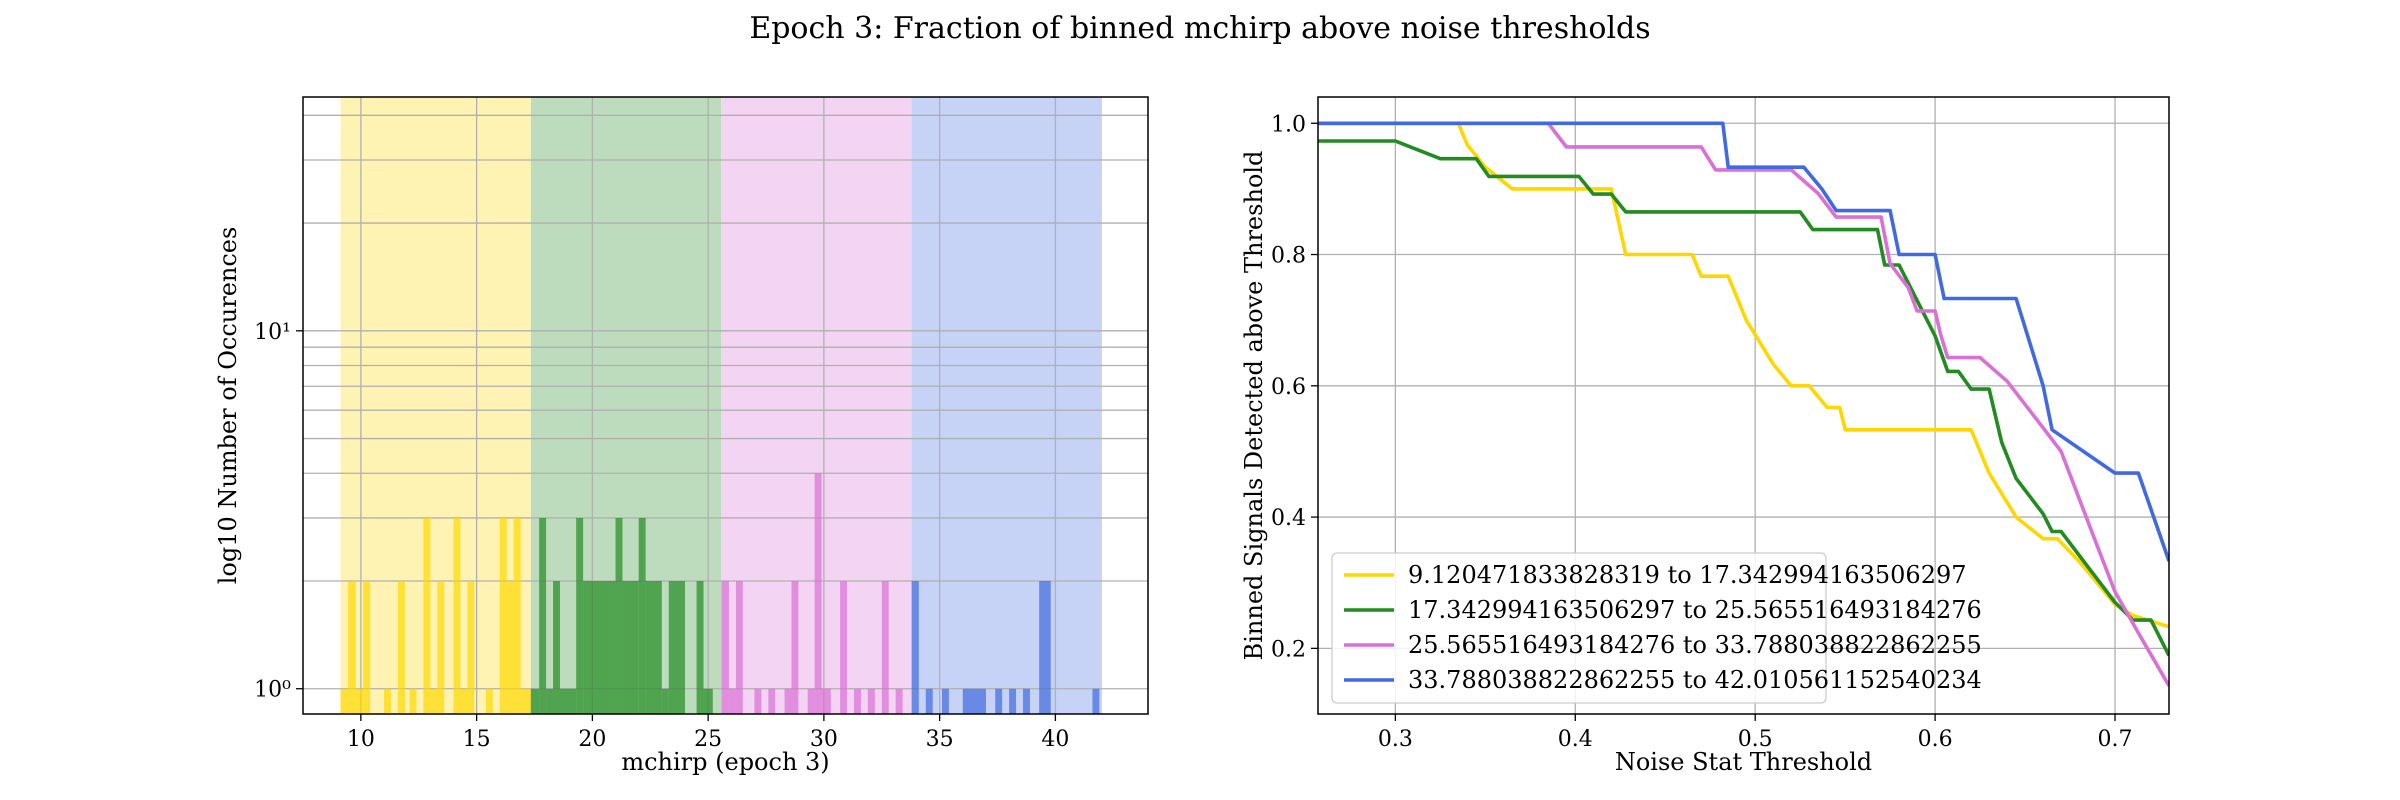 The image size is (2400, 800). I want to click on histogram-y-tick-label: 10⁰, so click(272, 690).